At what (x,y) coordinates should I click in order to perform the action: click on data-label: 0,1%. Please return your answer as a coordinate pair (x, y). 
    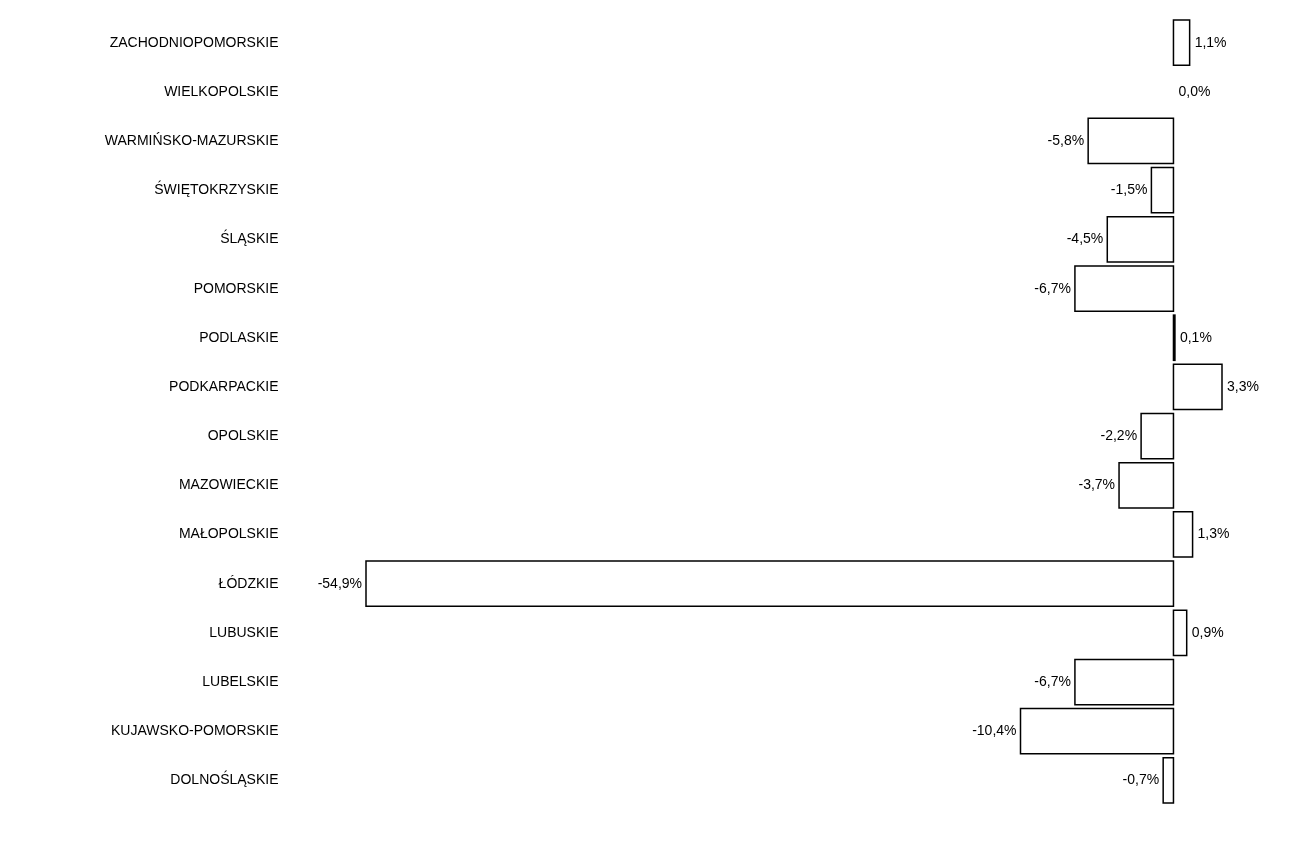
    Looking at the image, I should click on (1195, 336).